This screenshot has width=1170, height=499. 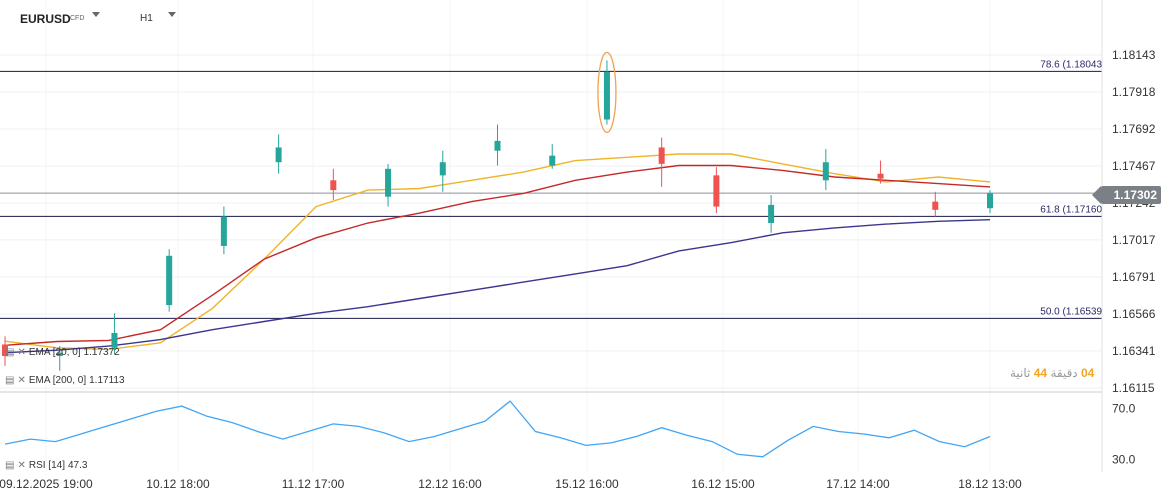 I want to click on fib-level-label: 61.8 (1.17160, so click(x=1071, y=209).